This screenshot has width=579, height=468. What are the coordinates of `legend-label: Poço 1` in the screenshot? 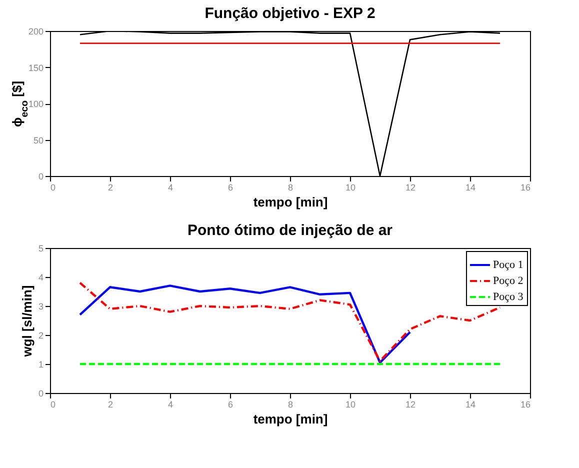 It's located at (508, 265).